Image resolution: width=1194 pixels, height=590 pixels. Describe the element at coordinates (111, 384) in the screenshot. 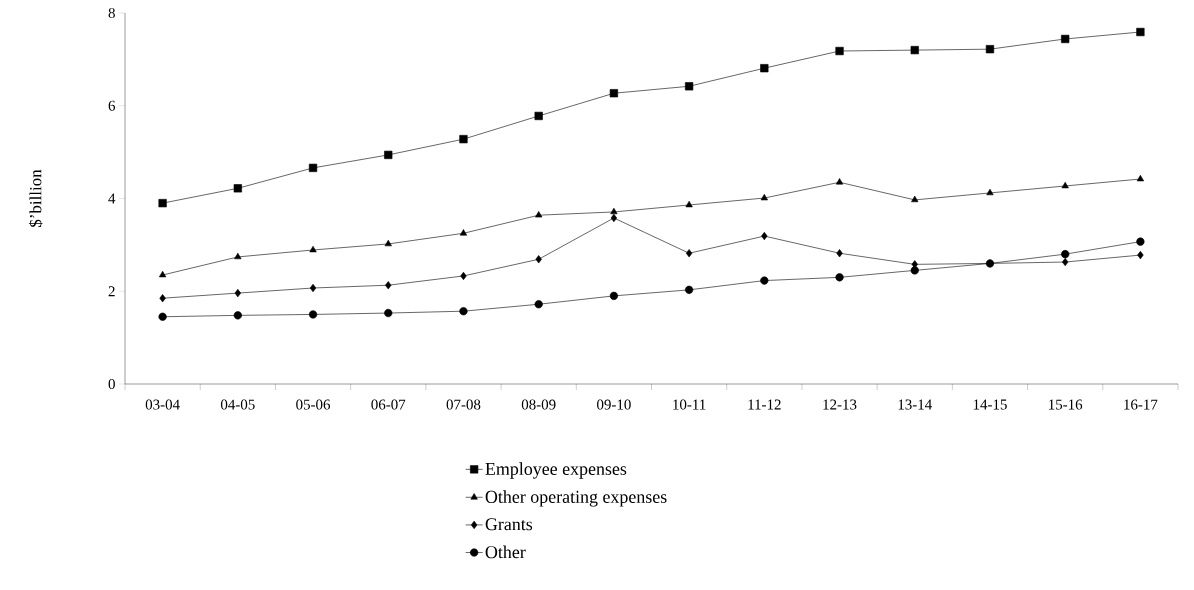

I see `y-tick-label: 0` at that location.